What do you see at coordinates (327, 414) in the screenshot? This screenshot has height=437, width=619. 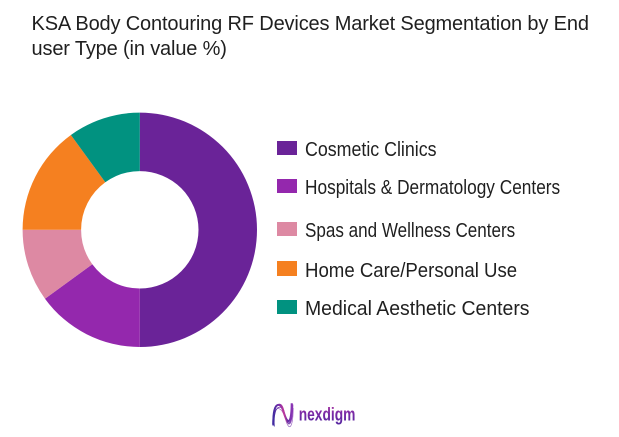 I see `svg-text: nexdigm` at bounding box center [327, 414].